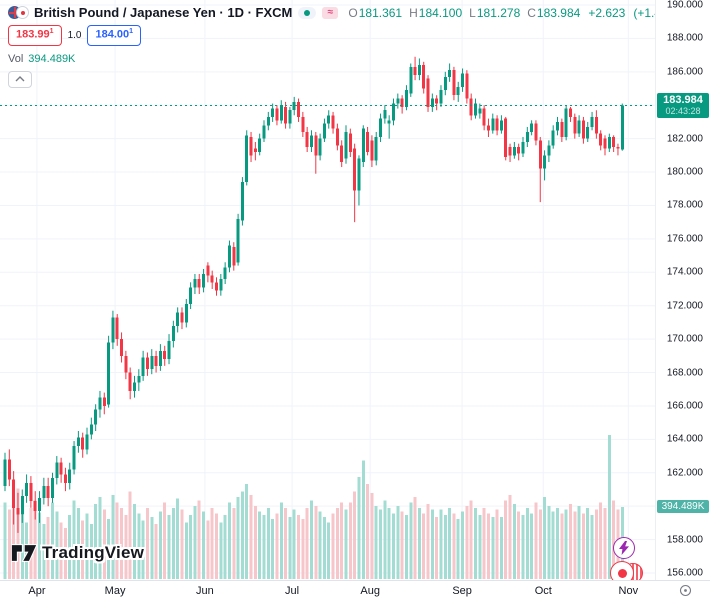  What do you see at coordinates (684, 540) in the screenshot?
I see `price-axis-label: 158.000` at bounding box center [684, 540].